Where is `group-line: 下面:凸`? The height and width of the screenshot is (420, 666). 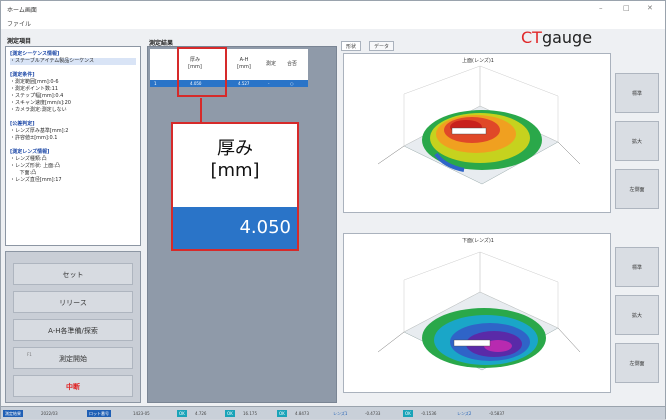 group-line: 下面:凸 is located at coordinates (23, 173).